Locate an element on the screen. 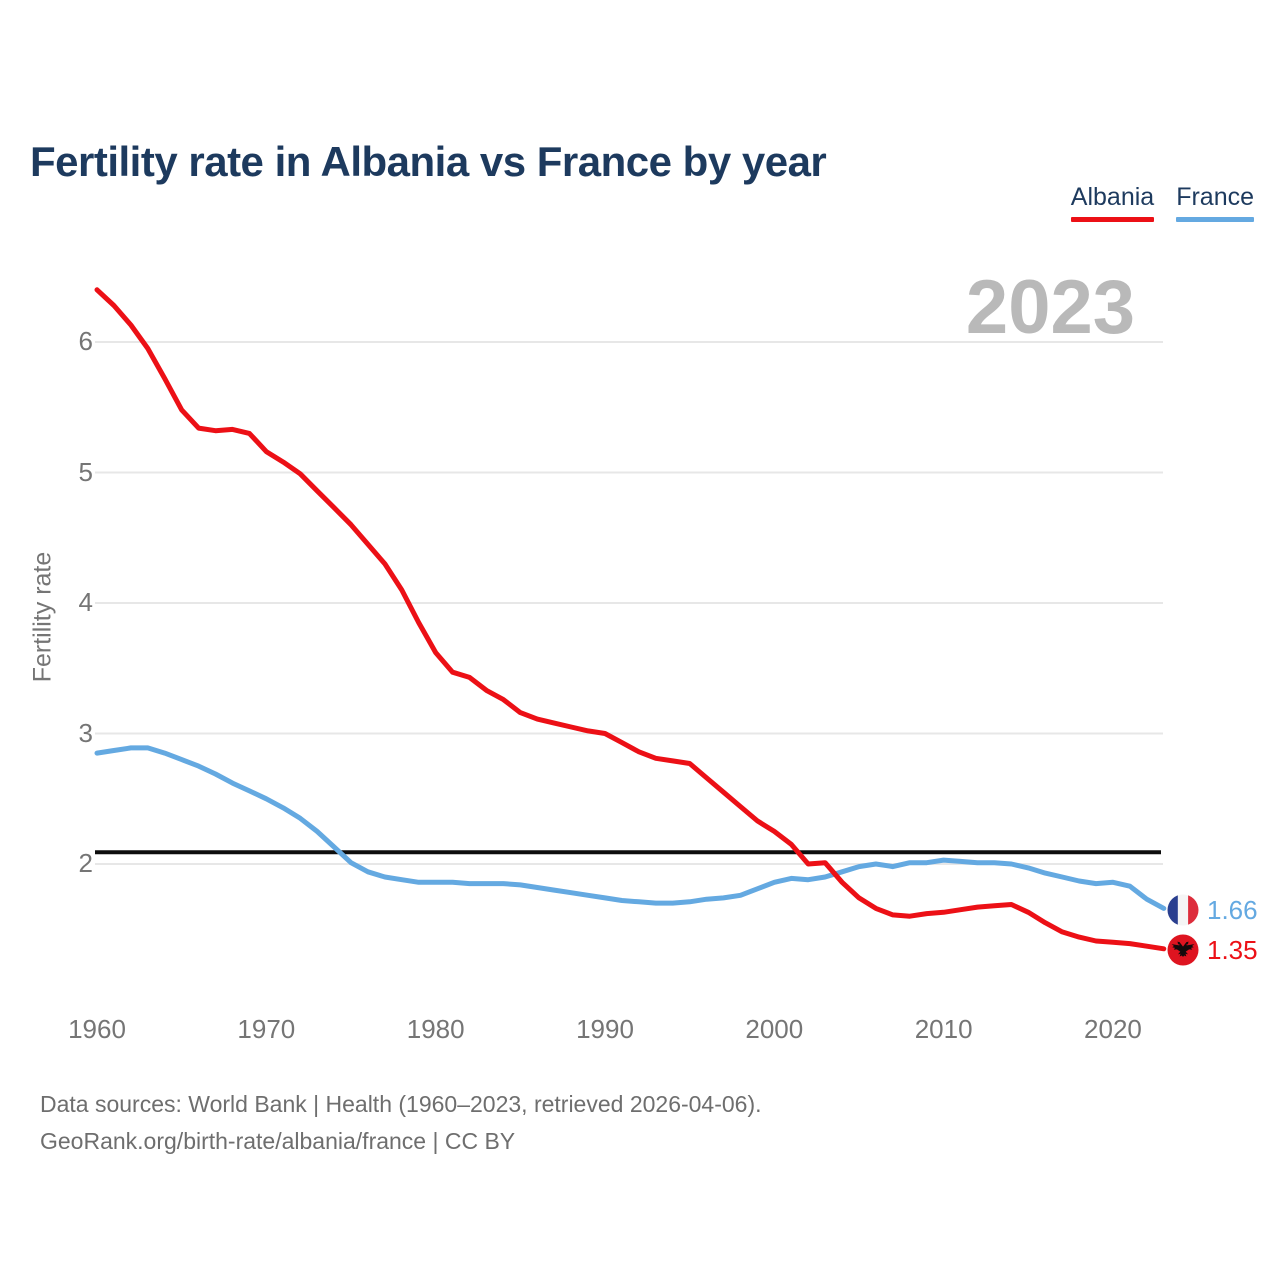 The image size is (1280, 1280). y-tick-5: 5 is located at coordinates (85, 471).